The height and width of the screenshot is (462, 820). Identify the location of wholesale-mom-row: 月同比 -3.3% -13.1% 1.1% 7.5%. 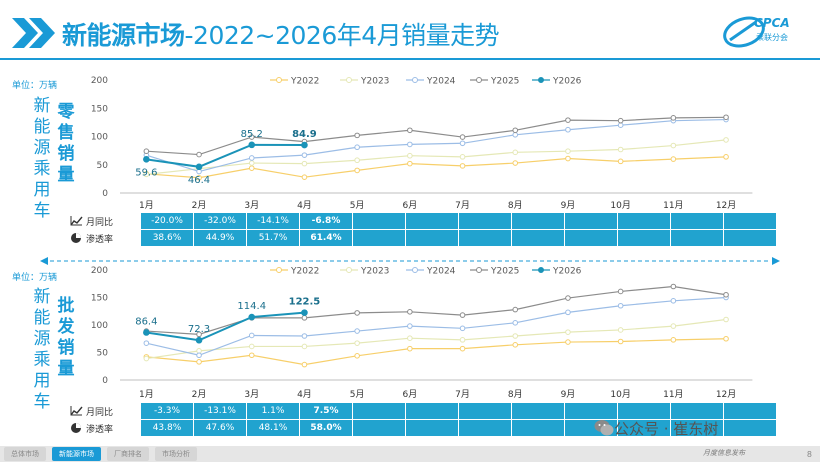
(421, 411).